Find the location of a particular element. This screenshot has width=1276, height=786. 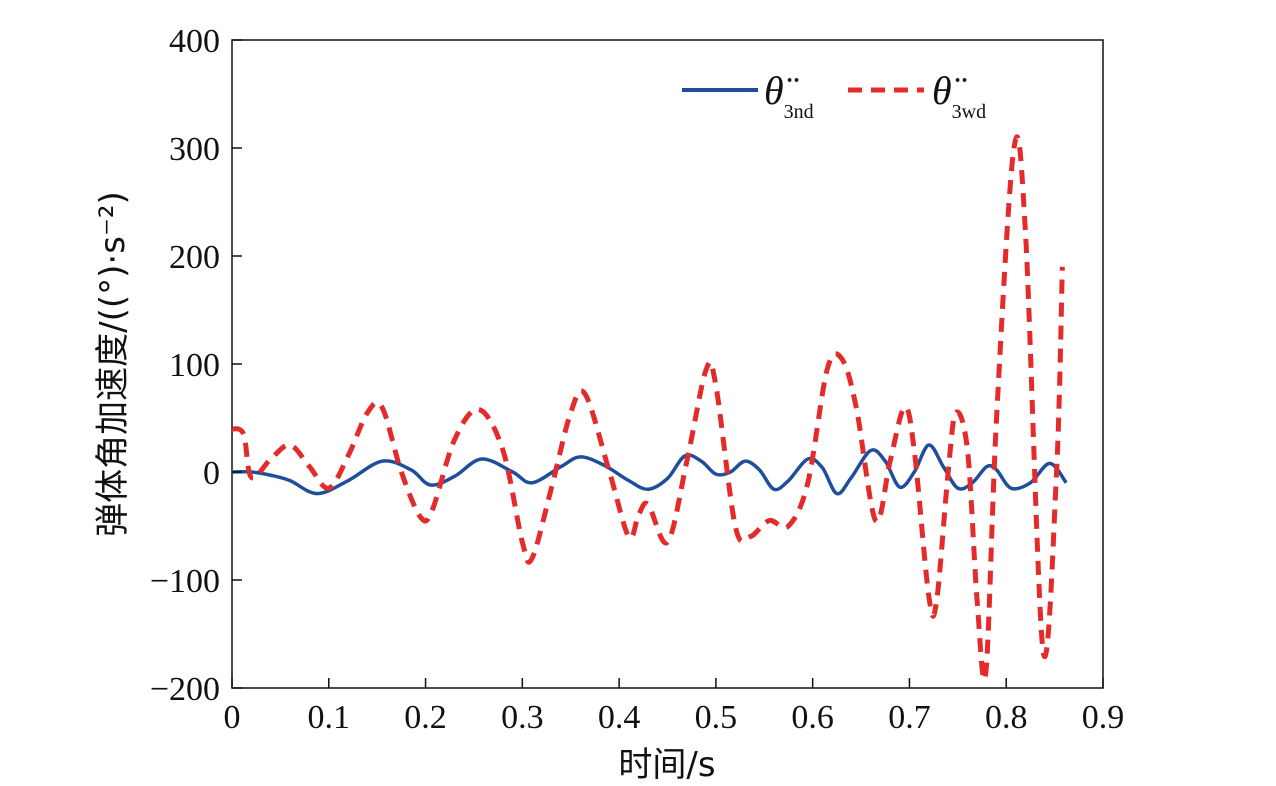

x-tick-label: 0.1 is located at coordinates (329, 717).